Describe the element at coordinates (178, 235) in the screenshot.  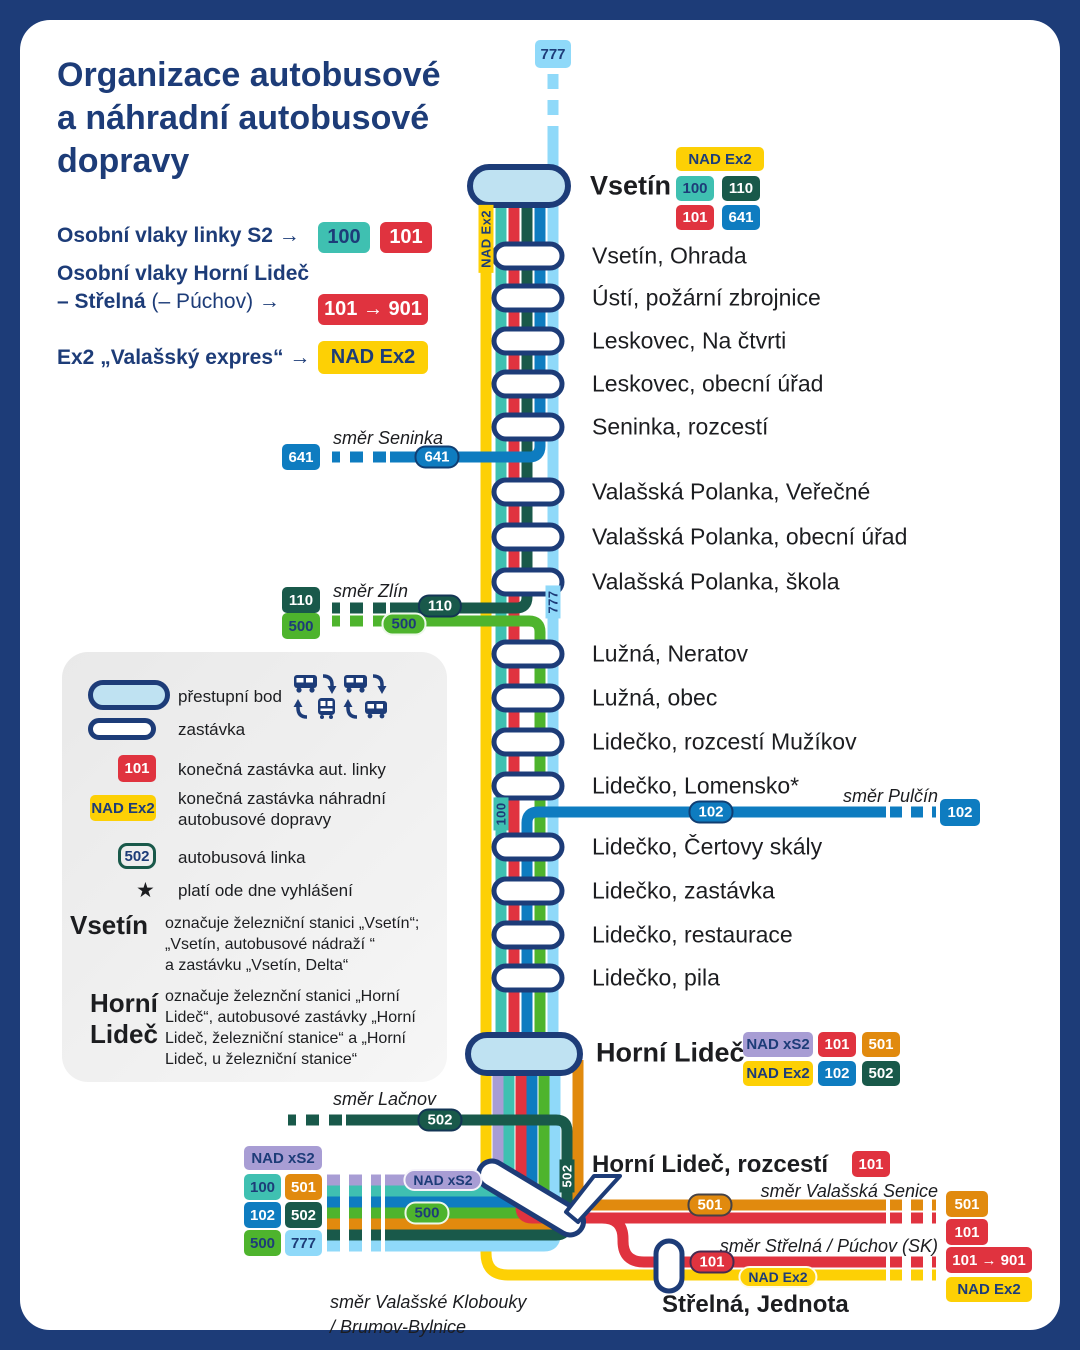
I see `intro-row1-label: Osobní vlaky linky S2 →` at that location.